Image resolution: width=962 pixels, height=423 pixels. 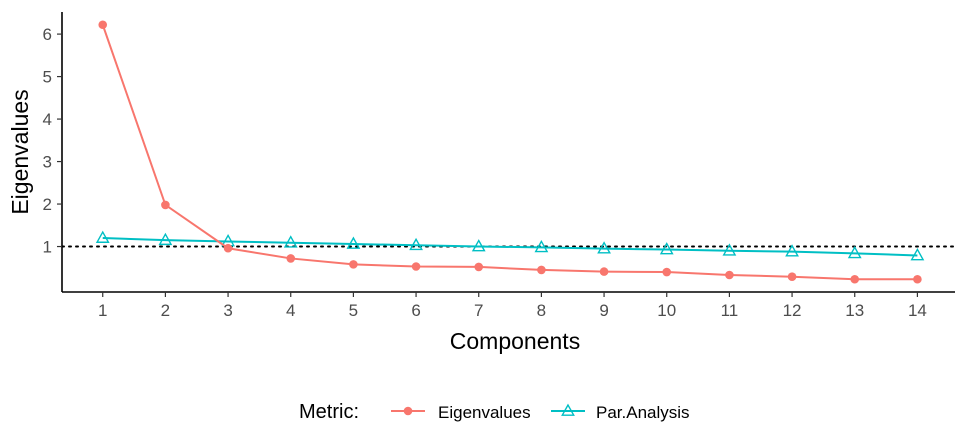 I want to click on series-line-par-analysis, so click(x=510, y=247).